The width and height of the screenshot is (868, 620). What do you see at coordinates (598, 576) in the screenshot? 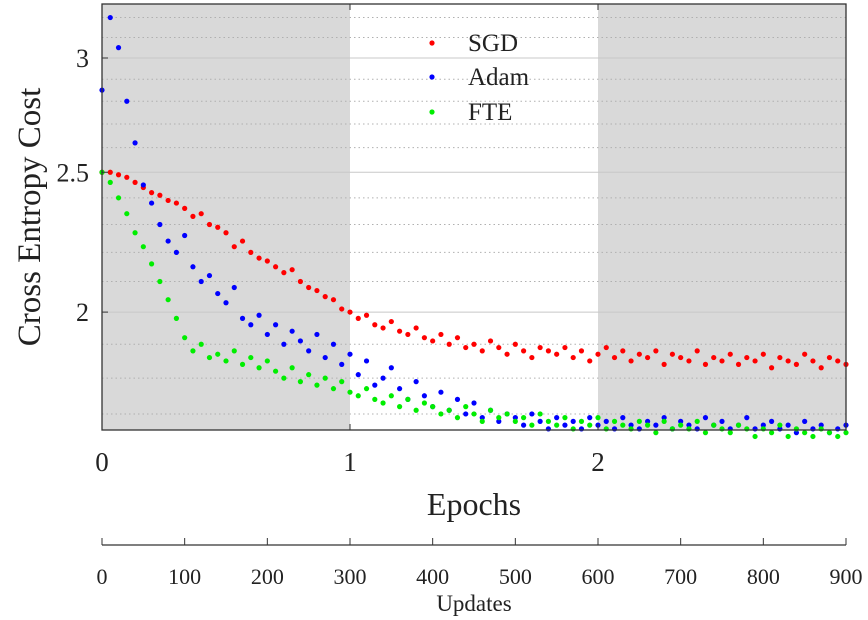
I see `x2-tick-label: 600` at bounding box center [598, 576].